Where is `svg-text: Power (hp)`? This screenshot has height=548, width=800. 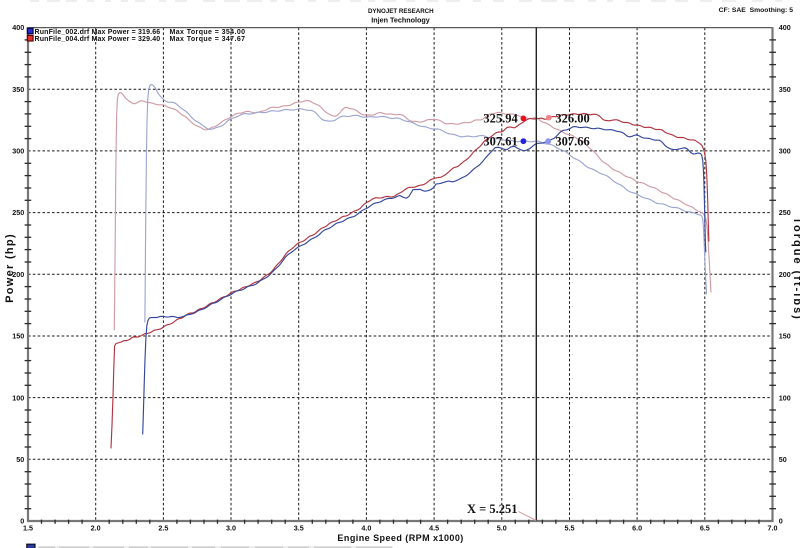 svg-text: Power (hp) is located at coordinates (10, 268).